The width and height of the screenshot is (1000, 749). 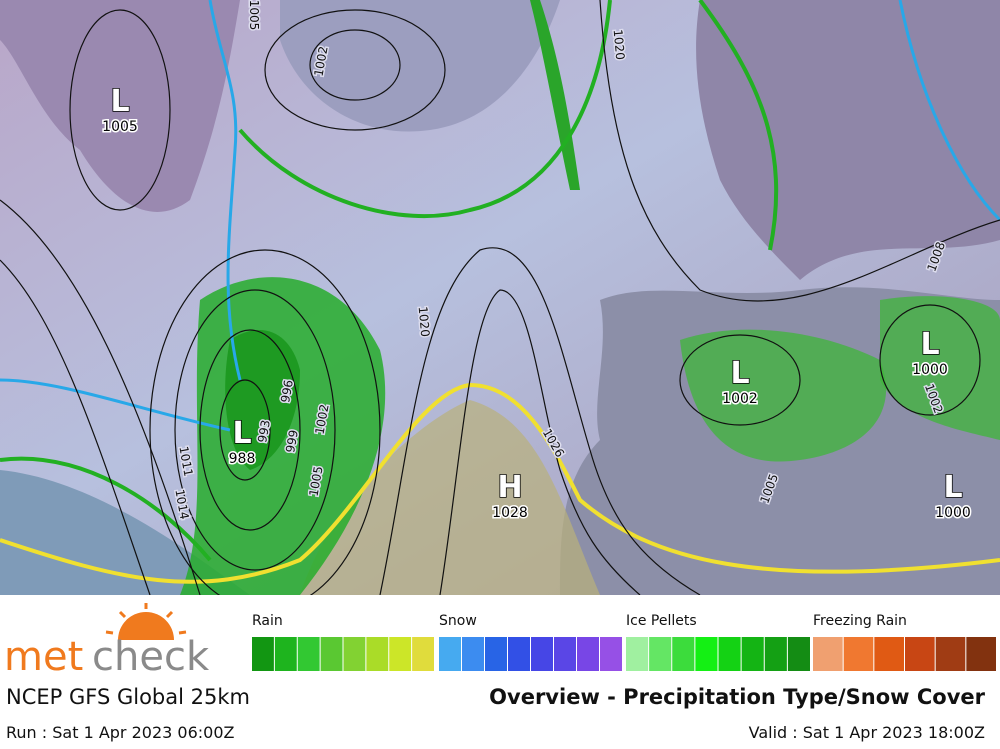 What do you see at coordinates (120, 732) in the screenshot?
I see `run-time: Run : Sat 1 Apr 2023 06:00Z` at bounding box center [120, 732].